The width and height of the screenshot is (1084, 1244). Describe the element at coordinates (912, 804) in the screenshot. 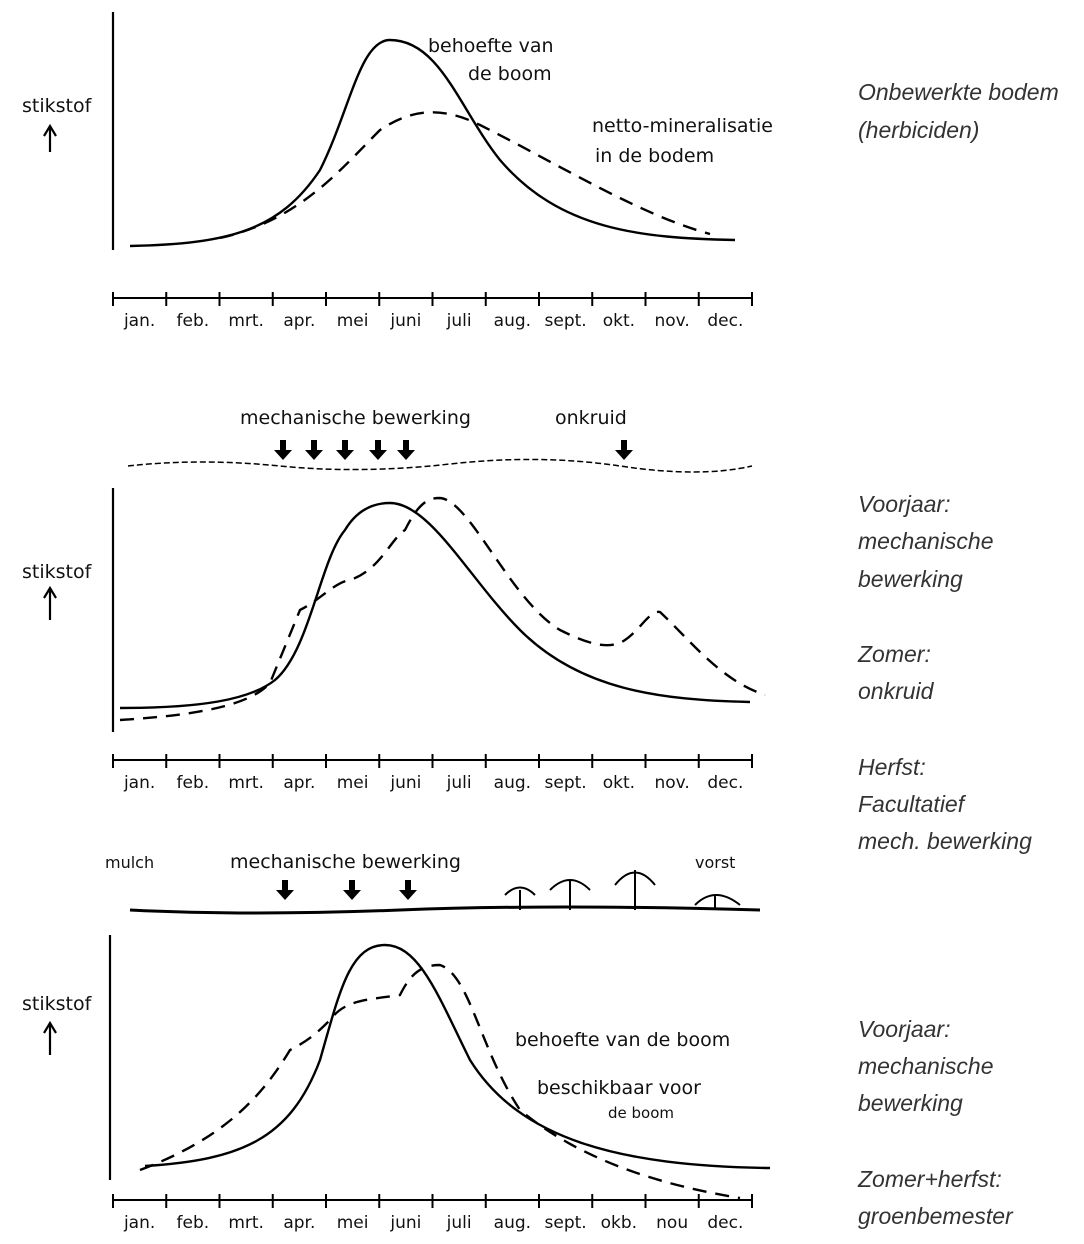

I see `side-text: Facultatief` at that location.